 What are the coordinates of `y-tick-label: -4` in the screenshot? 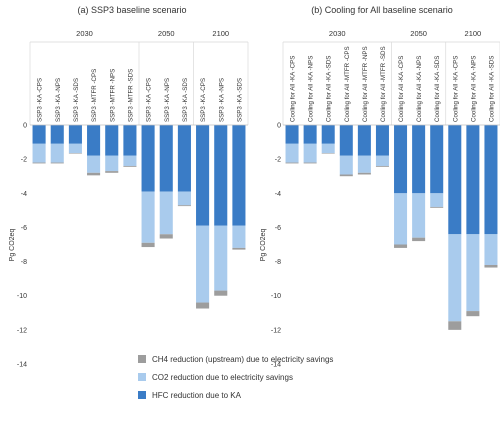 It's located at (278, 194).